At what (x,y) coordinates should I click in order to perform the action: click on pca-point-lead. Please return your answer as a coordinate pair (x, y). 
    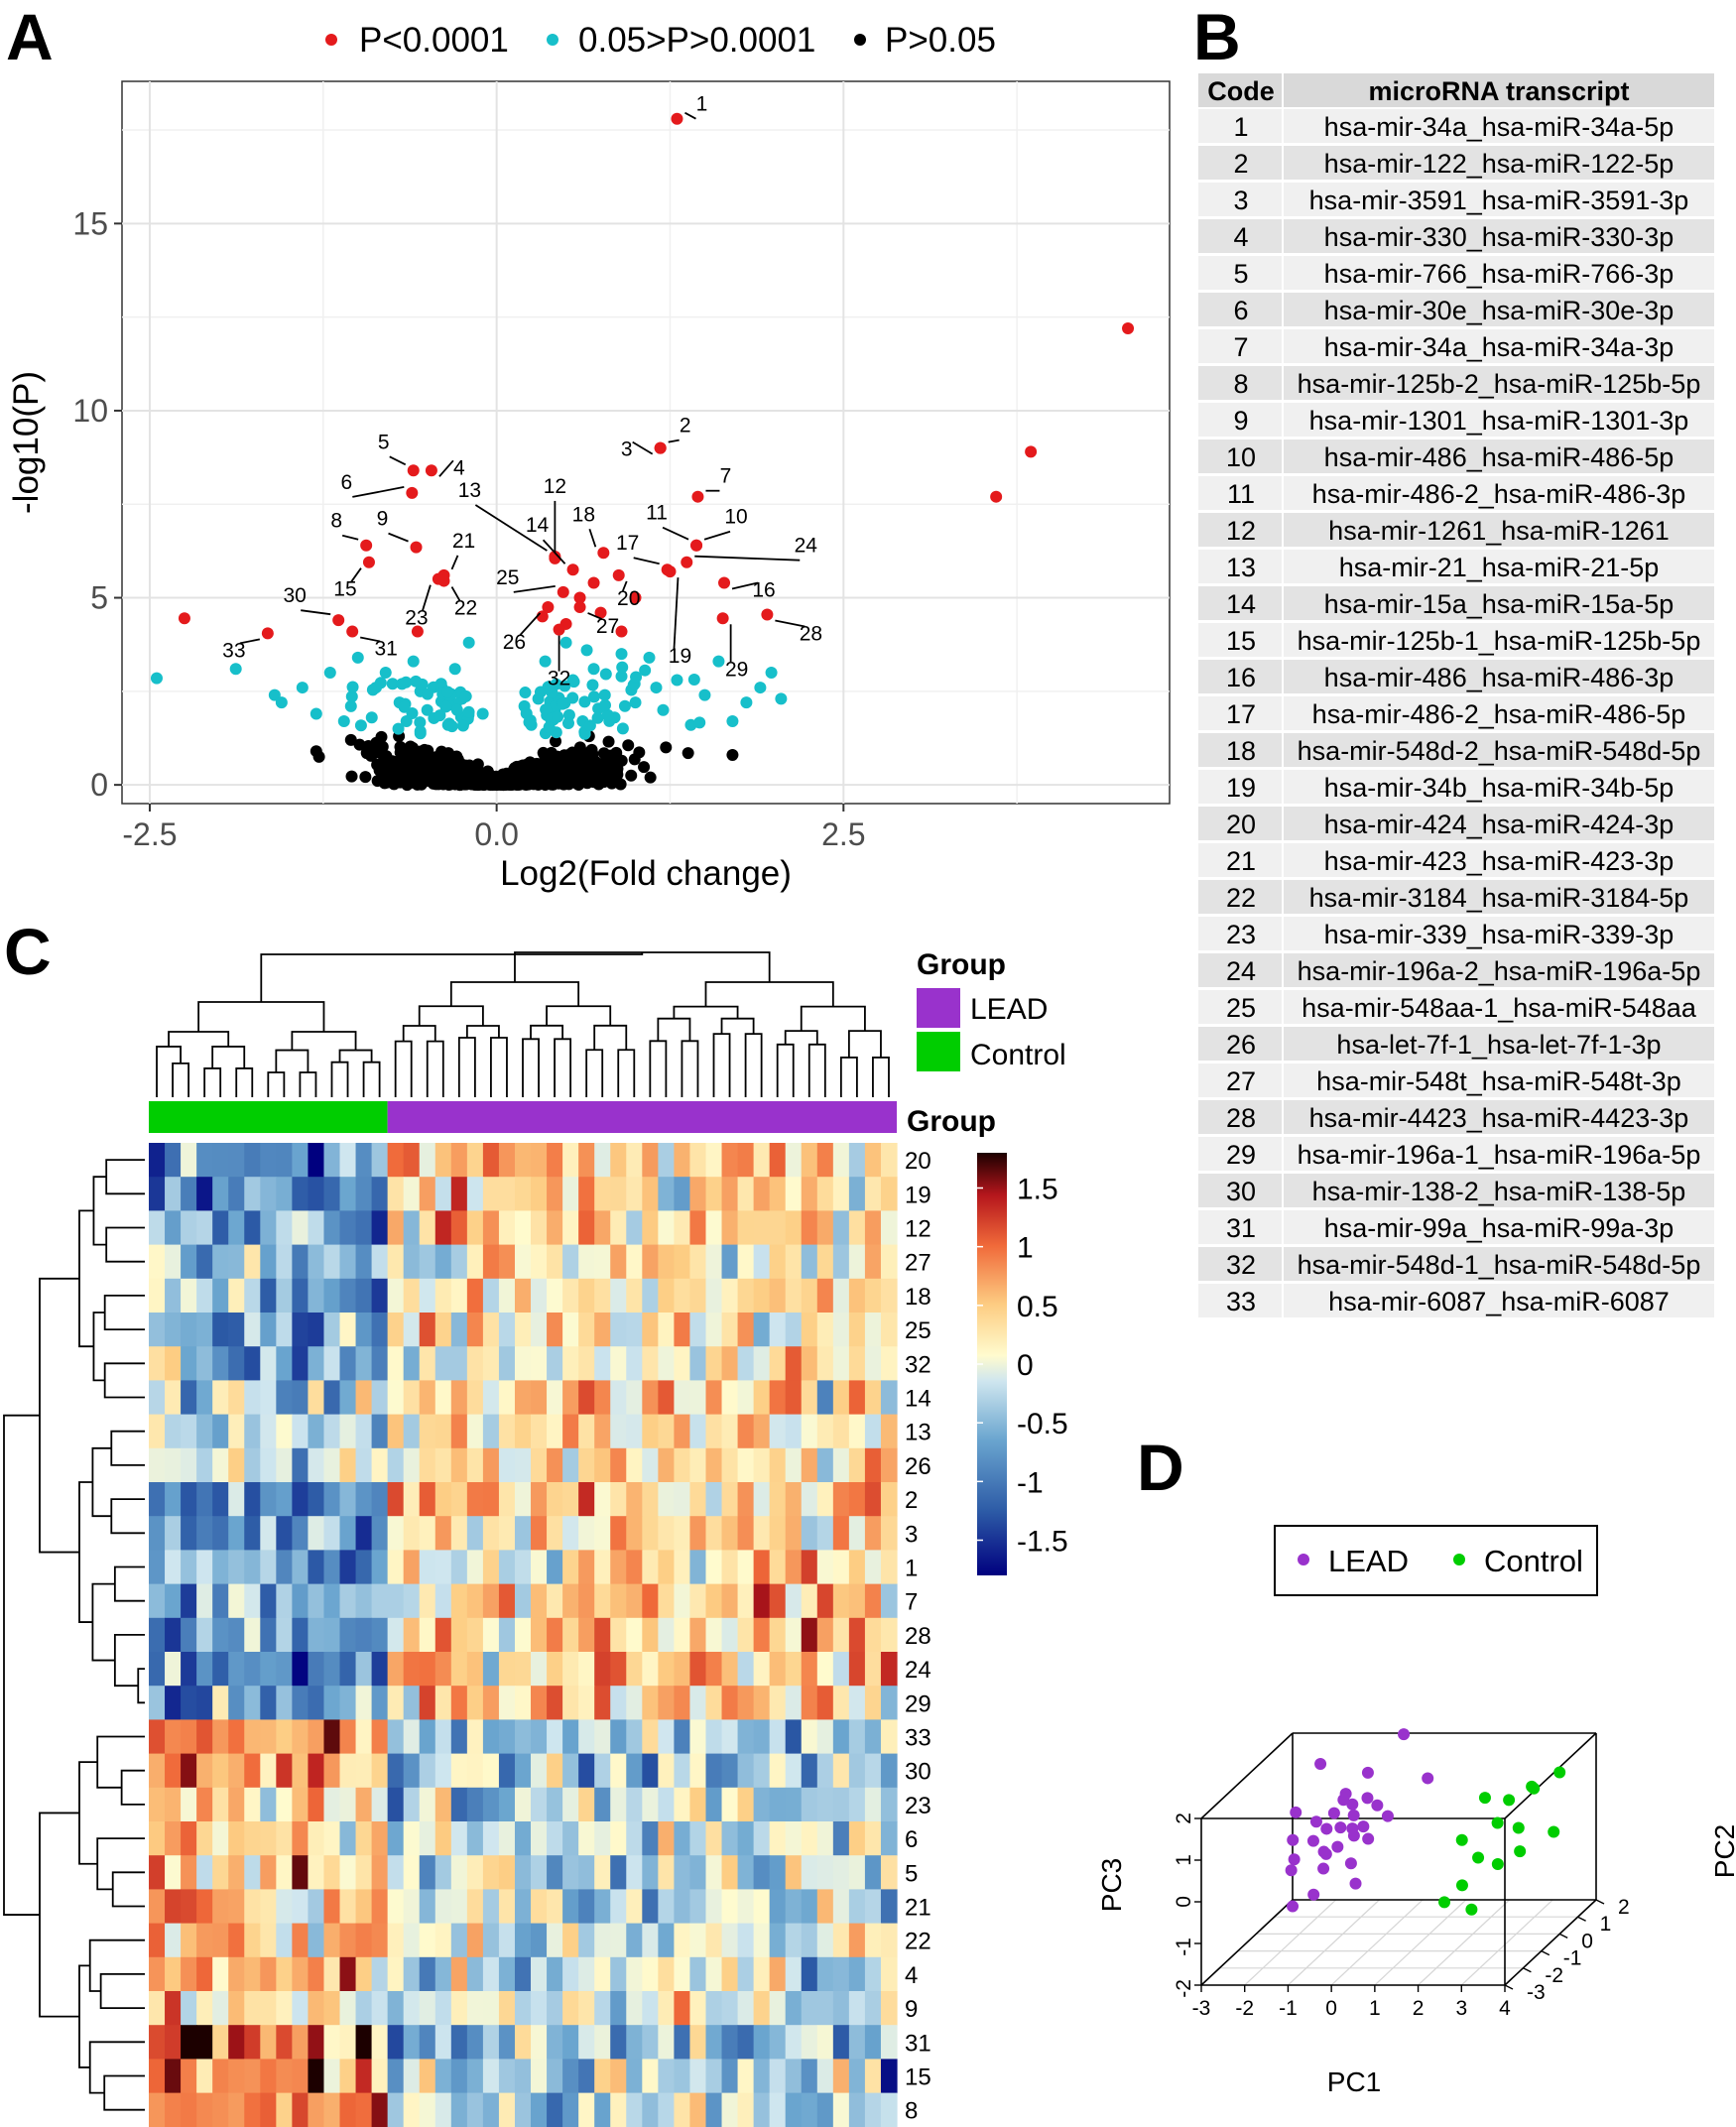
    Looking at the image, I should click on (1352, 1804).